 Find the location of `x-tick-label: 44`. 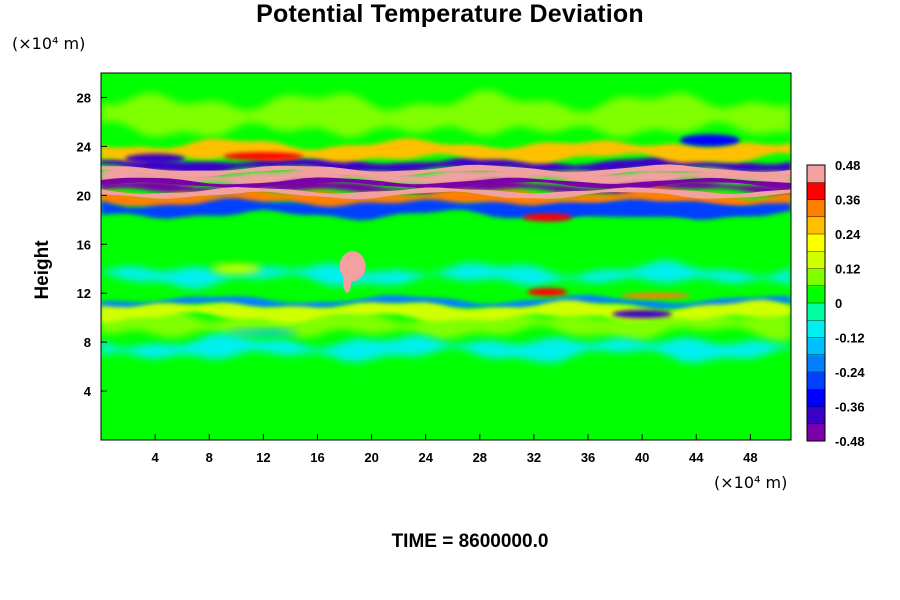

x-tick-label: 44 is located at coordinates (696, 457).